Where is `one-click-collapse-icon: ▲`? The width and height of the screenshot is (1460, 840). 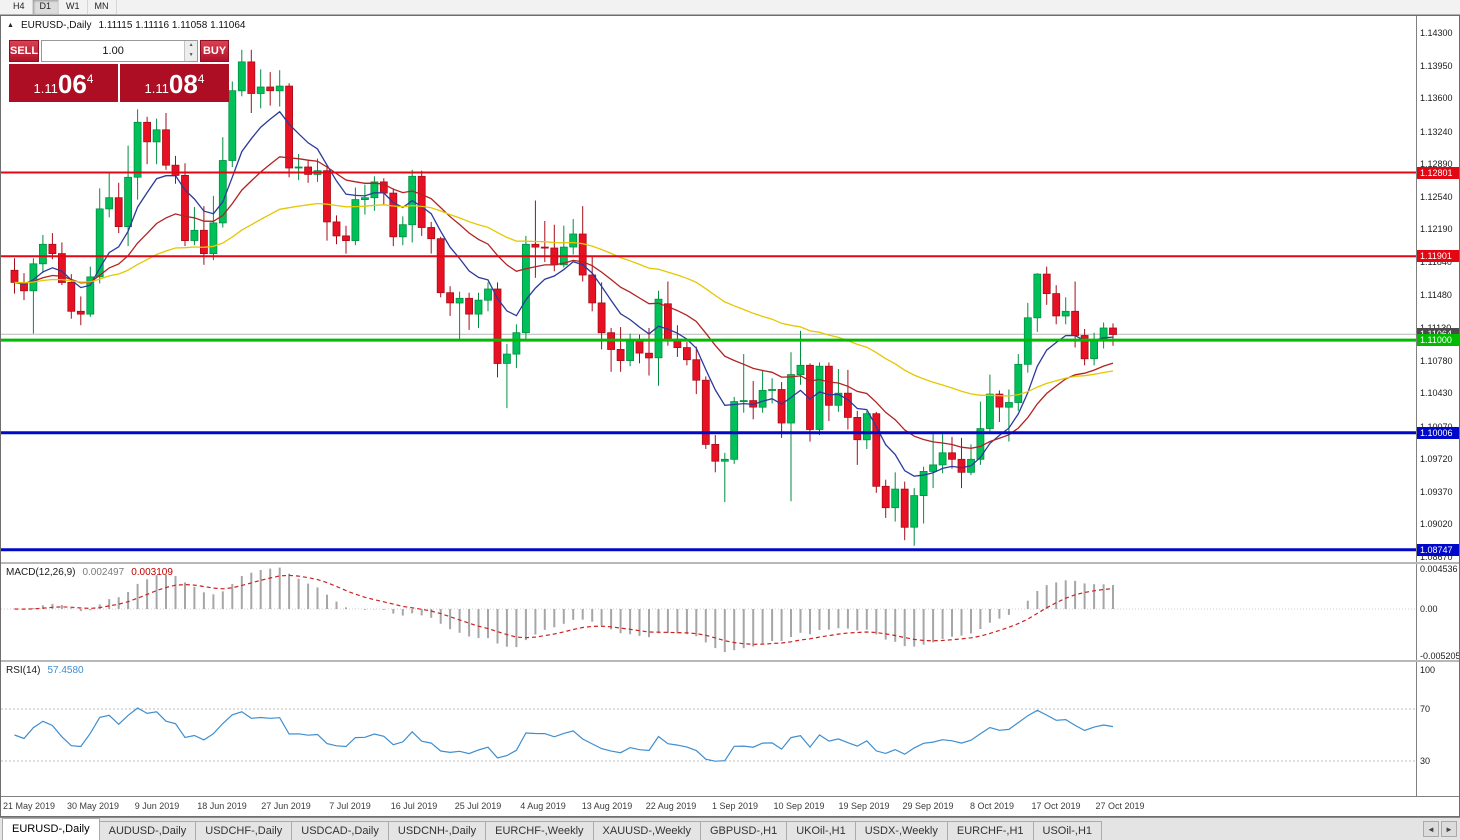
one-click-collapse-icon: ▲ is located at coordinates (10, 25).